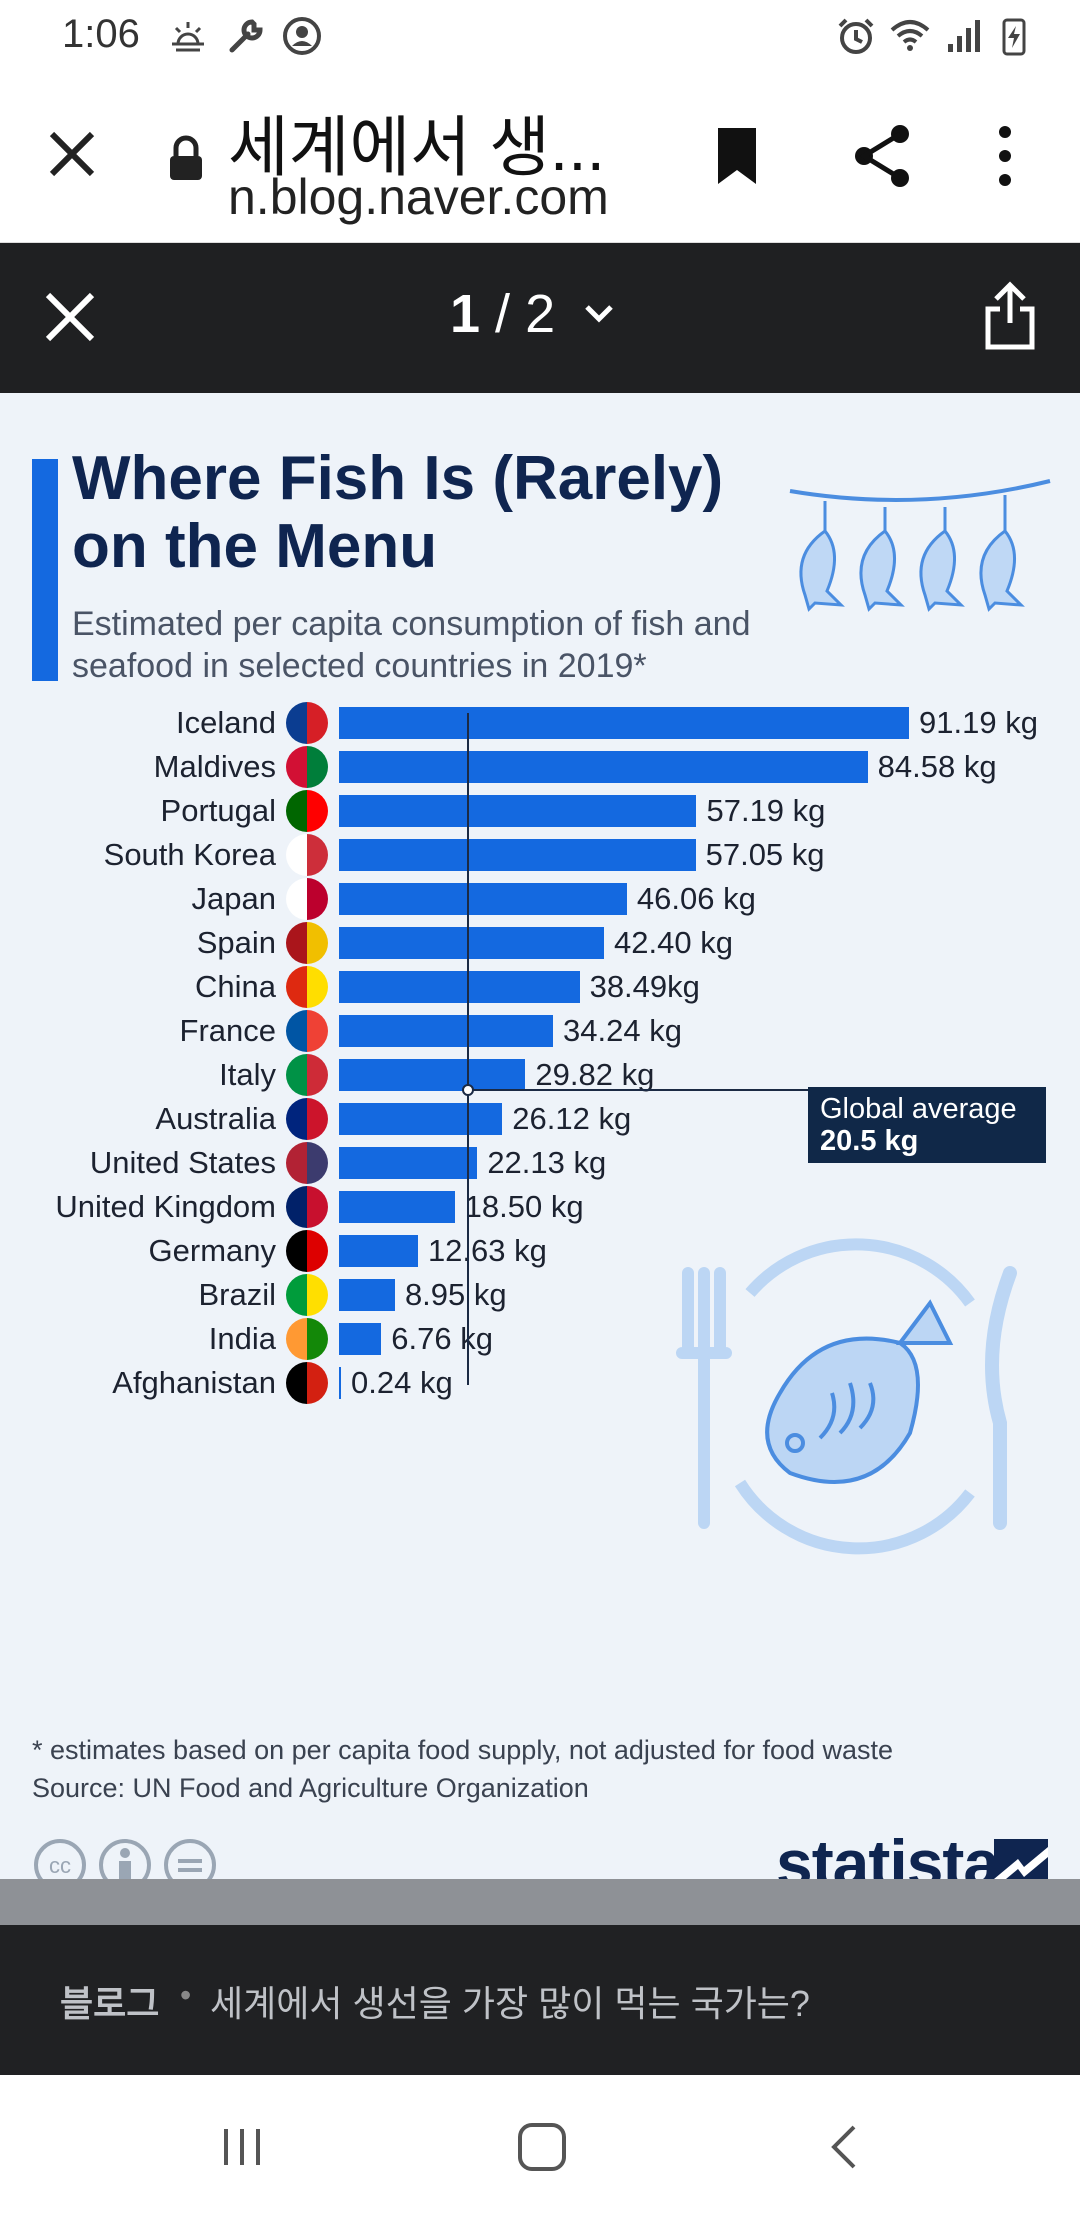 The height and width of the screenshot is (2220, 1080). Describe the element at coordinates (307, 1031) in the screenshot. I see `flag-france-icon` at that location.